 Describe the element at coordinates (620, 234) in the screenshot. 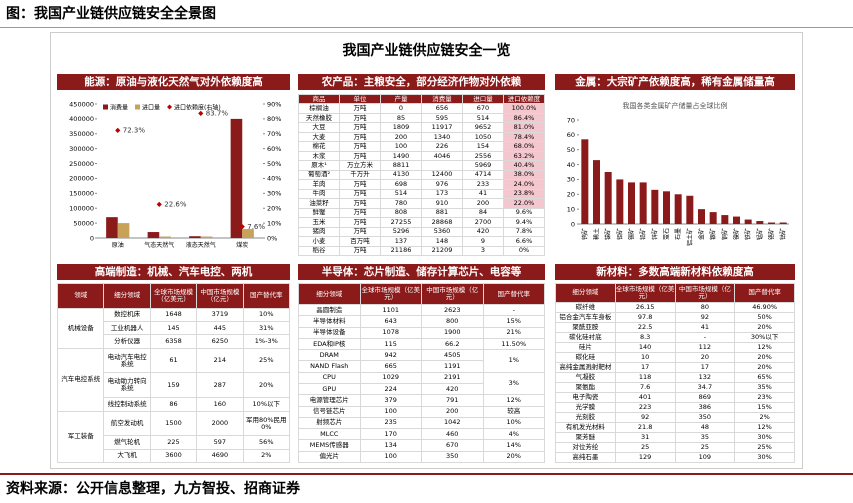

I see `x-tick-label: 钼矿` at that location.